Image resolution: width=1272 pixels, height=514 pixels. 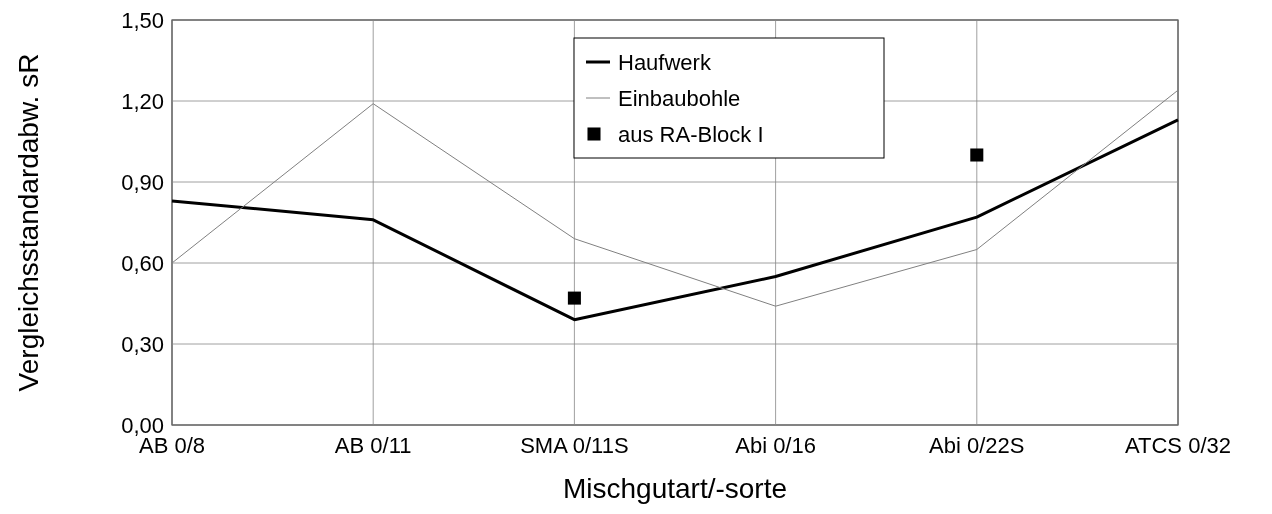 What do you see at coordinates (142, 263) in the screenshot?
I see `y-tick-label: 0,60` at bounding box center [142, 263].